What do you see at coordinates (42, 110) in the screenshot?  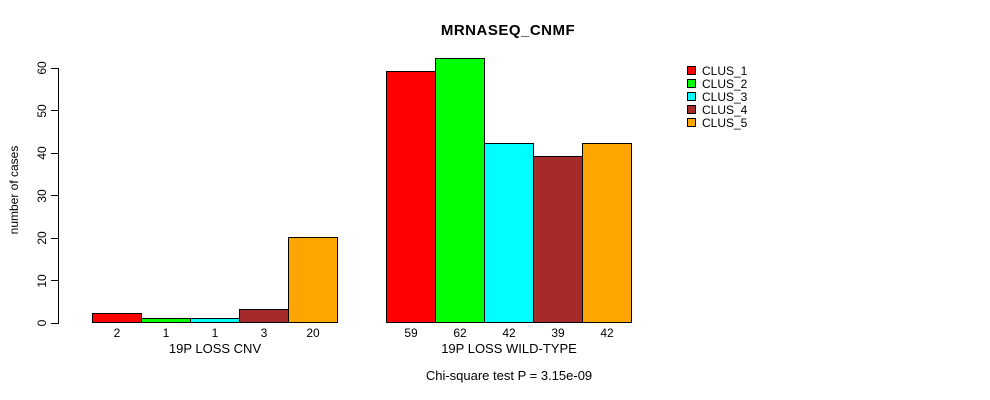 I see `y-tick-label: 50` at bounding box center [42, 110].